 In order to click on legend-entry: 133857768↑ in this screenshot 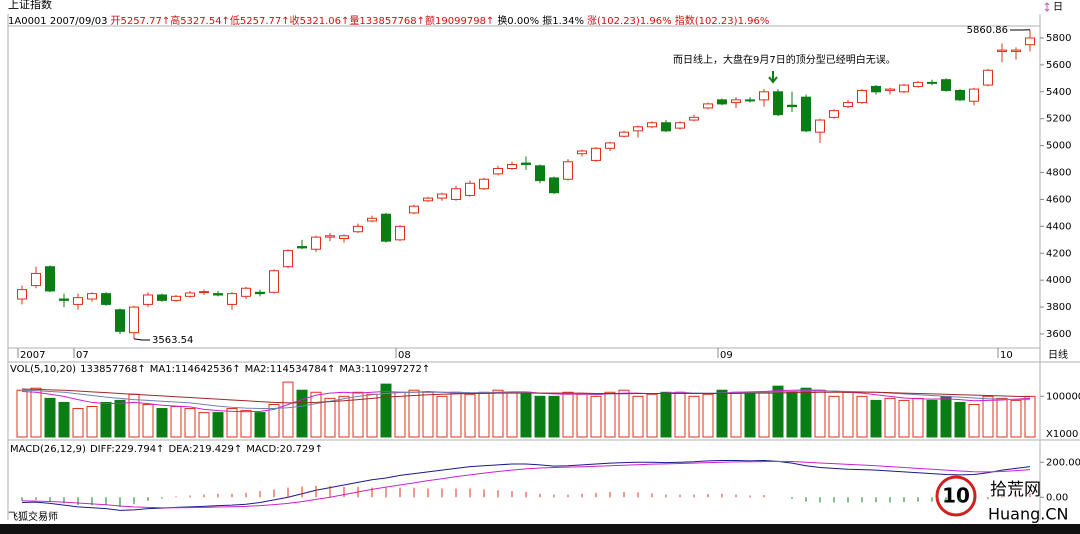, I will do `click(113, 369)`.